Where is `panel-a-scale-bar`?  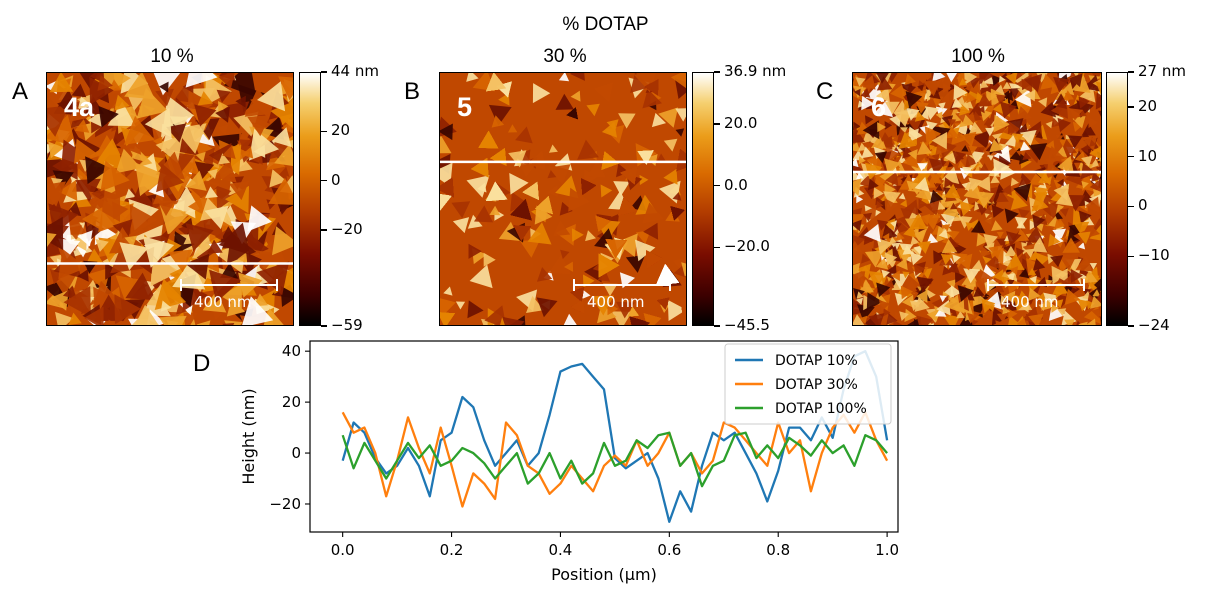
panel-a-scale-bar is located at coordinates (229, 285).